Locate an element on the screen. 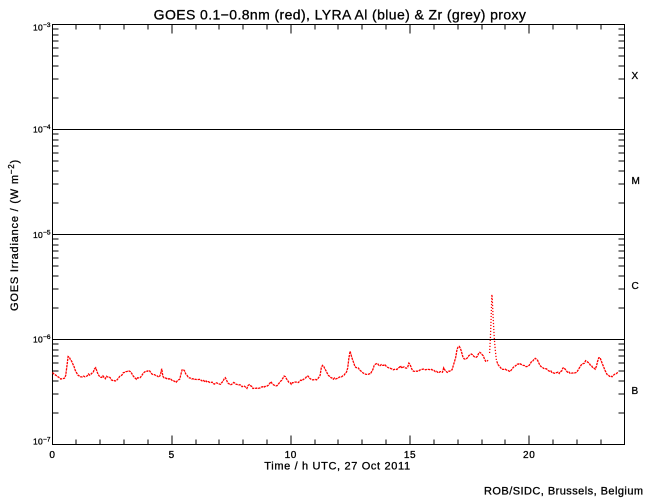  svg-text: GOES Irradiance / (W m−2) is located at coordinates (14, 235).